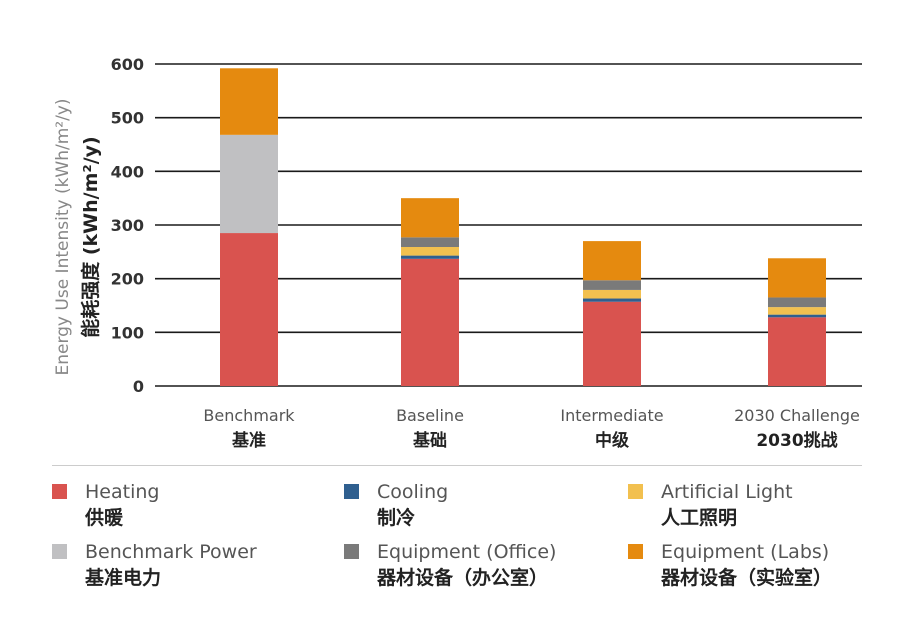 This screenshot has width=900, height=619. What do you see at coordinates (710, 506) in the screenshot?
I see `legend-item-lighting: Artificial Light 人工照明` at bounding box center [710, 506].